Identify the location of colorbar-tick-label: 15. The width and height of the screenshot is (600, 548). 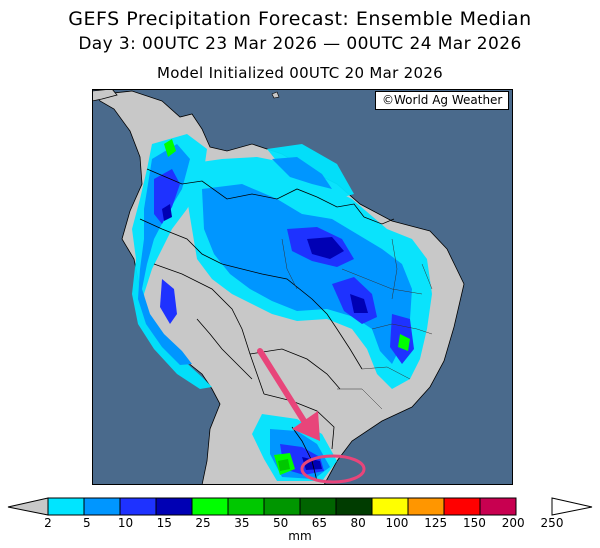
(164, 523).